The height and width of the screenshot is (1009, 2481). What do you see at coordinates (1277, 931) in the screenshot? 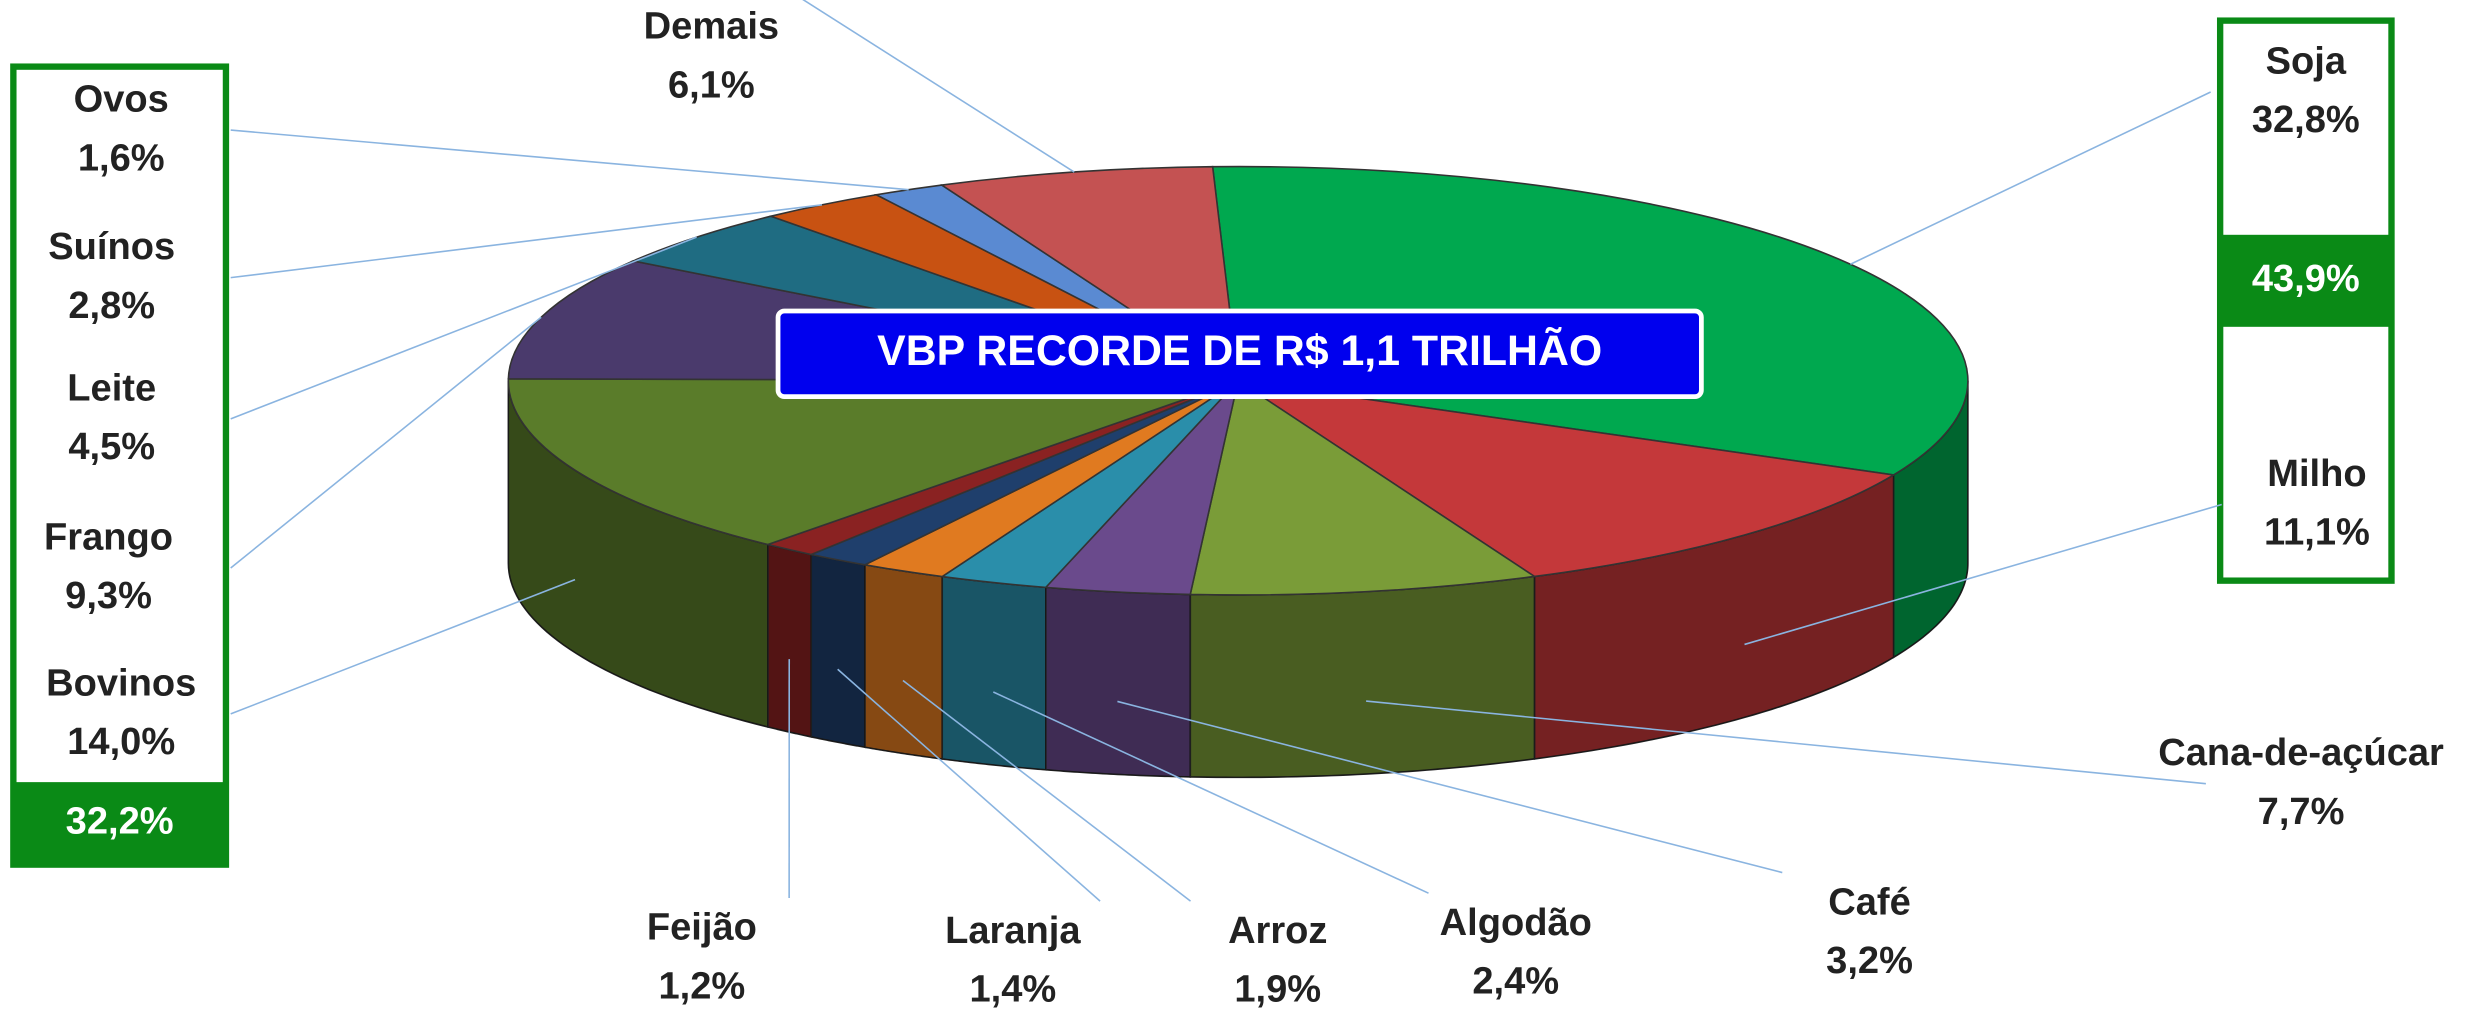
I see `category-label: Arroz` at bounding box center [1277, 931].